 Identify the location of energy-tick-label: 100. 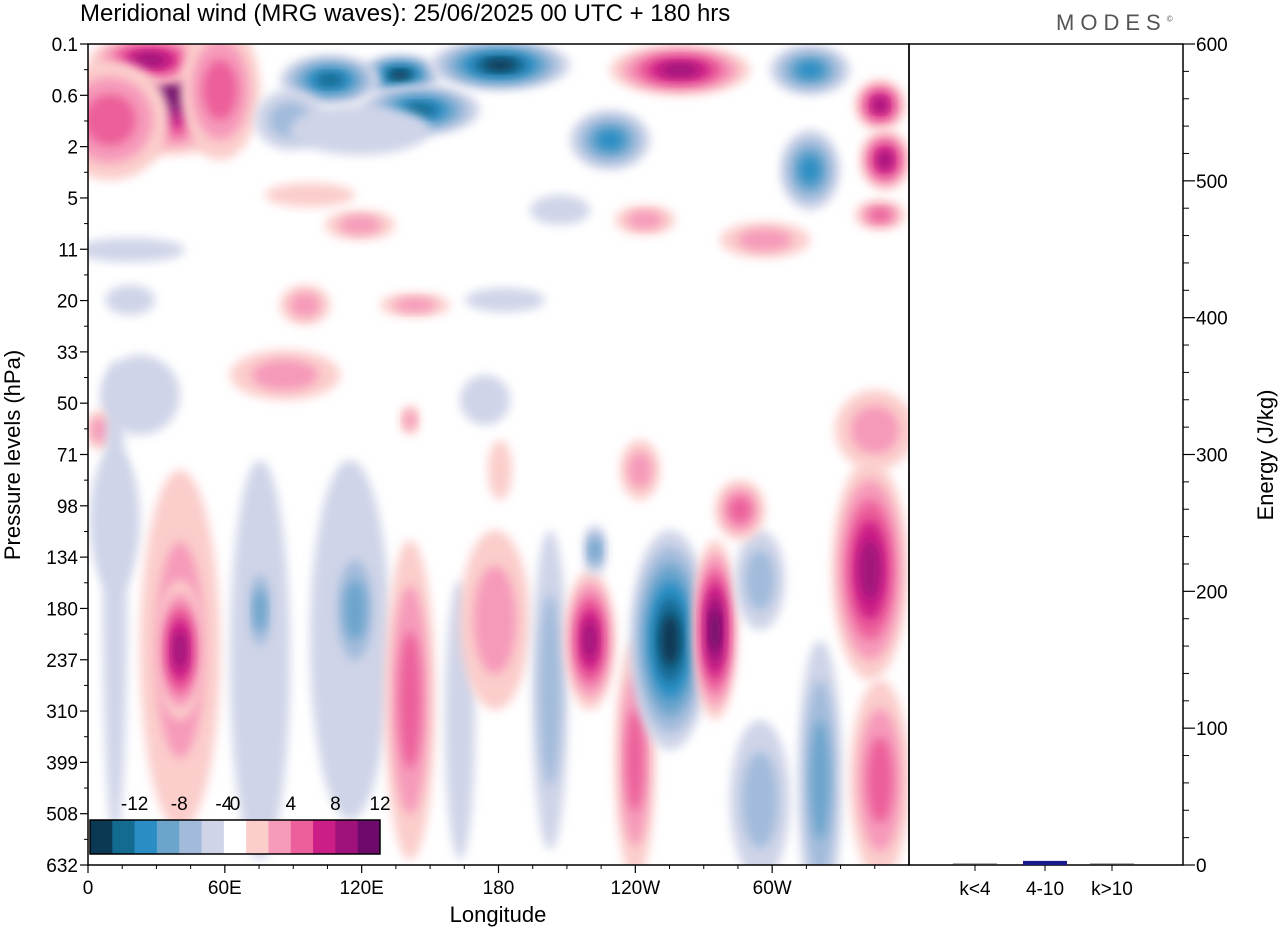
(1212, 729).